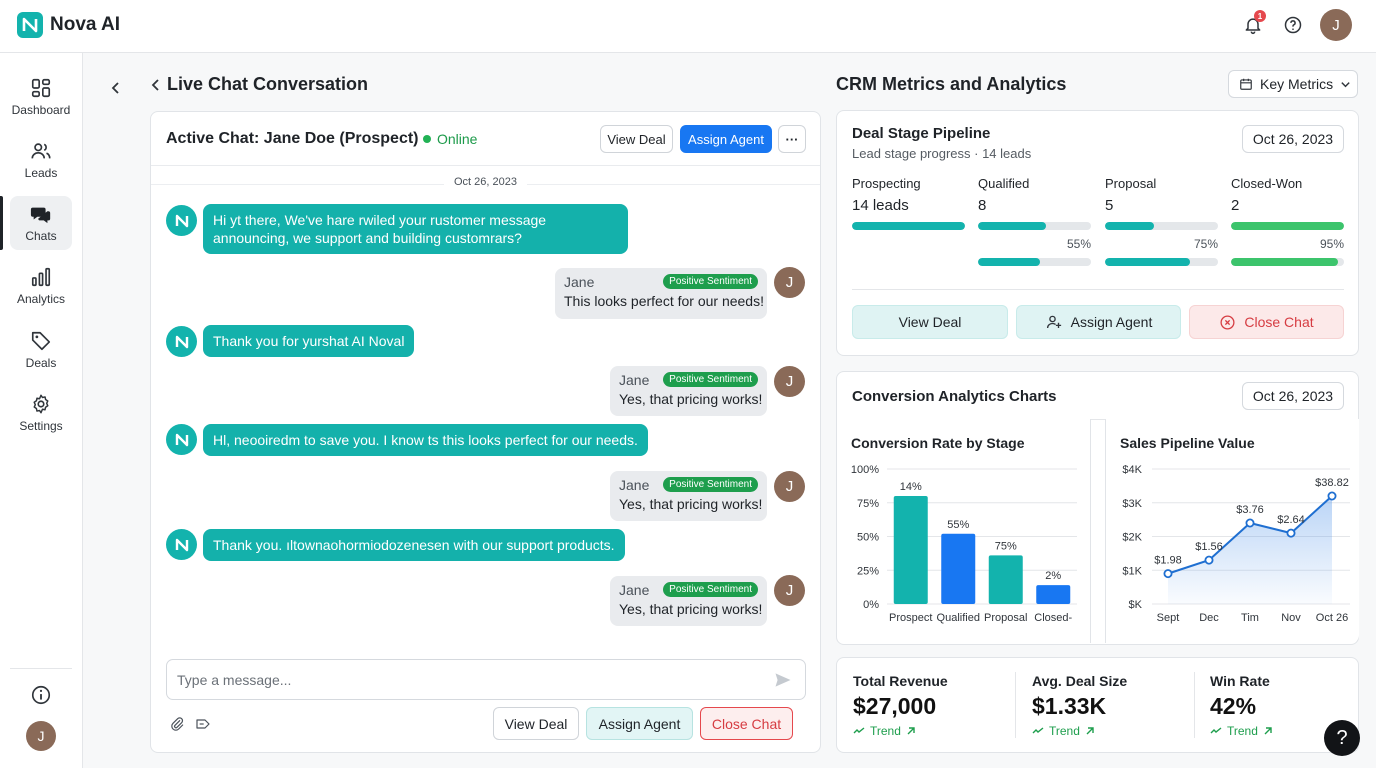  What do you see at coordinates (485, 182) in the screenshot?
I see `conversation-date-label: Oct 26, 2023` at bounding box center [485, 182].